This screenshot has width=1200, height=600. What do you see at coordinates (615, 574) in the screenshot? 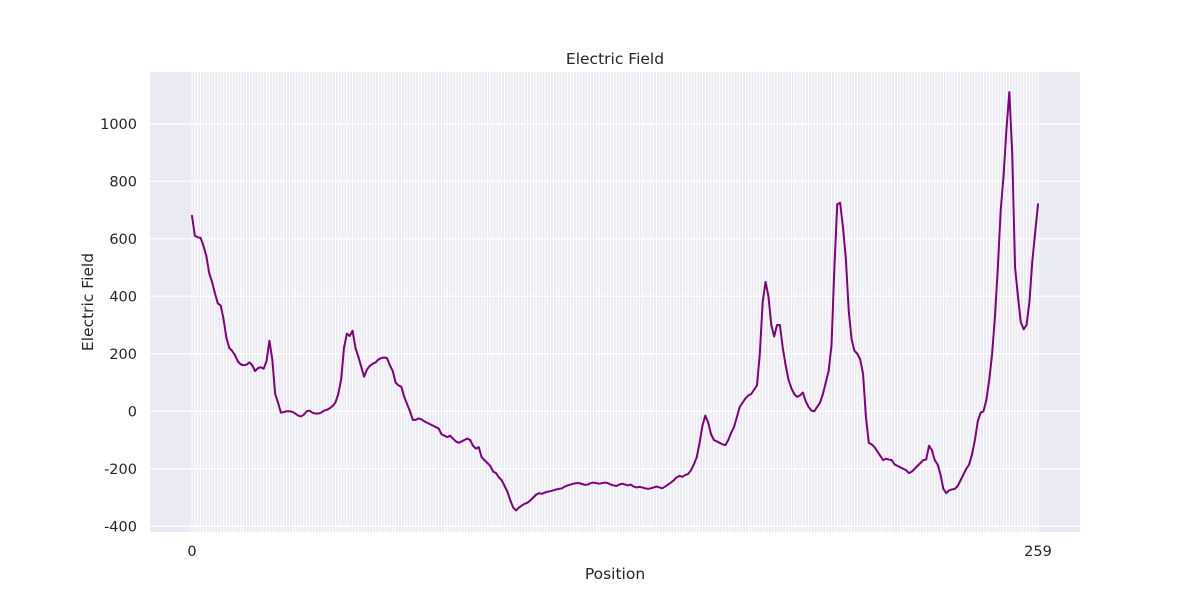
I see `x-axis-label: Position` at bounding box center [615, 574].